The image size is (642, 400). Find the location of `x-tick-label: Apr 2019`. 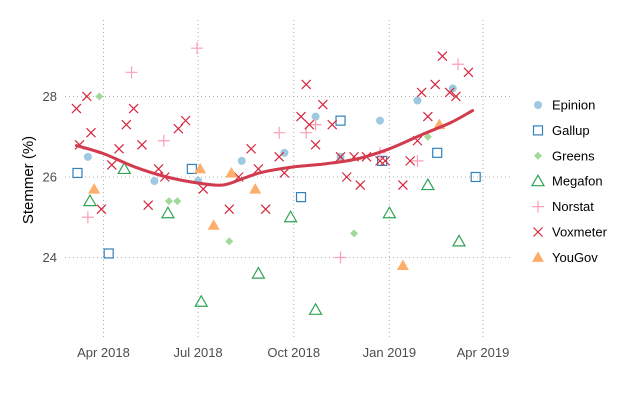

x-tick-label: Apr 2019 is located at coordinates (483, 352).